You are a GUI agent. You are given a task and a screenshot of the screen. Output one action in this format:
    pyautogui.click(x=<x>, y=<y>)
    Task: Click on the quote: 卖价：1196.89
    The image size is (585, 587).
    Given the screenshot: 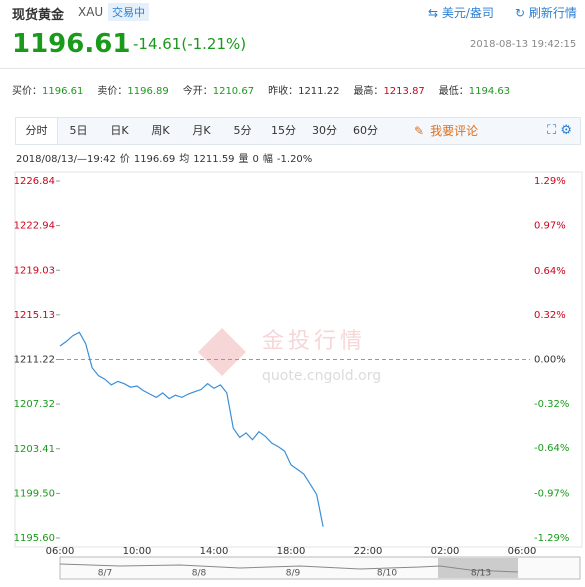 What is the action you would take?
    pyautogui.click(x=132, y=89)
    